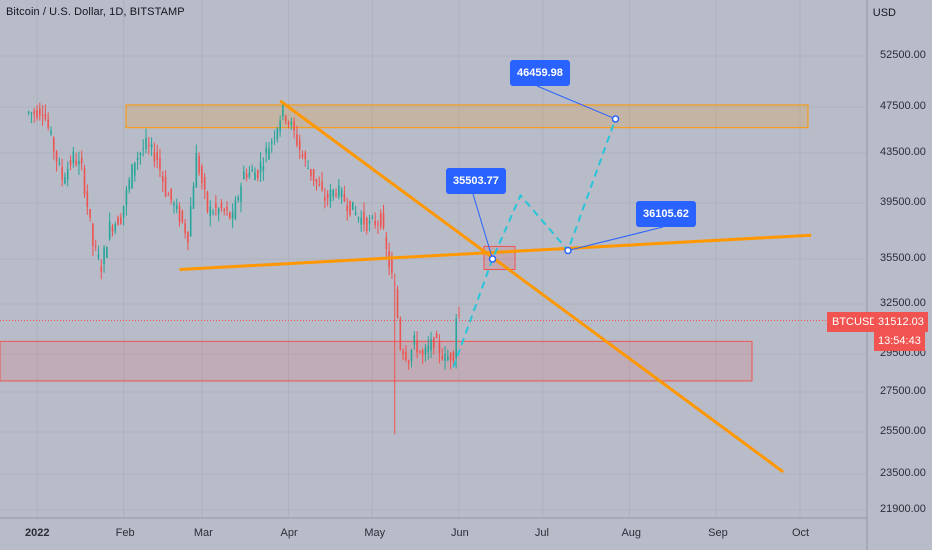 The image size is (932, 550). Describe the element at coordinates (95, 12) in the screenshot. I see `chart-title: Bitcoin / U.S. Dollar, 1D, BITSTAMP` at that location.